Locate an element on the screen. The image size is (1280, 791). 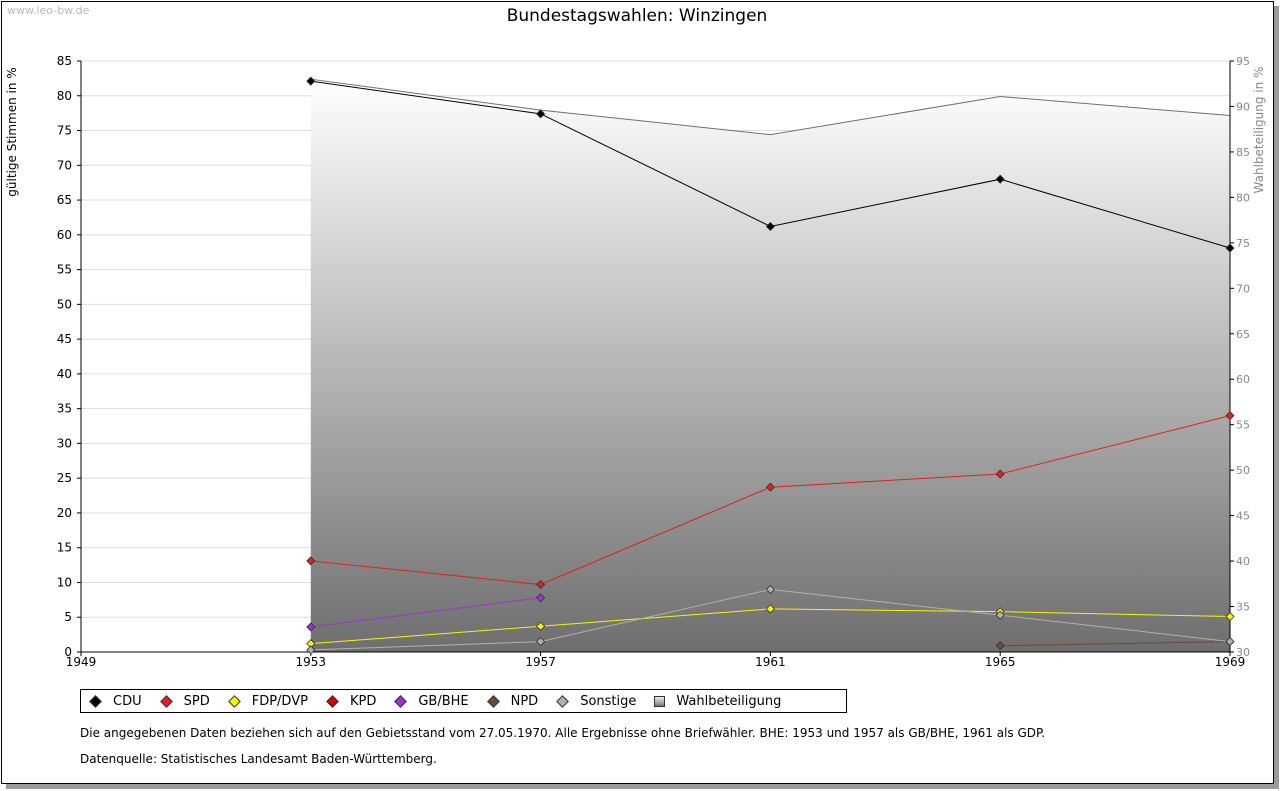
x-tick-label: 1953 is located at coordinates (311, 662).